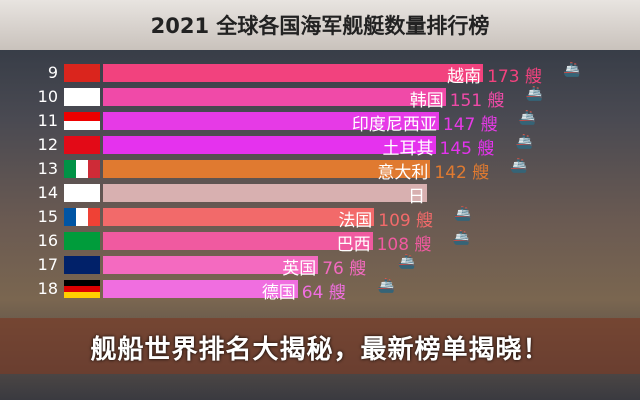 Image resolution: width=640 pixels, height=400 pixels. Describe the element at coordinates (82, 265) in the screenshot. I see `flag-uk` at that location.